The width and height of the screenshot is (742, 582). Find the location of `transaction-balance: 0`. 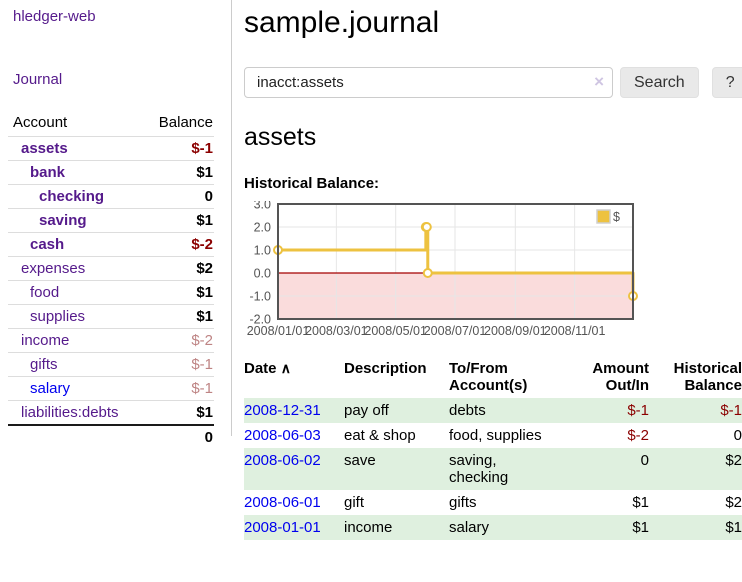

transaction-balance: 0 is located at coordinates (737, 435).